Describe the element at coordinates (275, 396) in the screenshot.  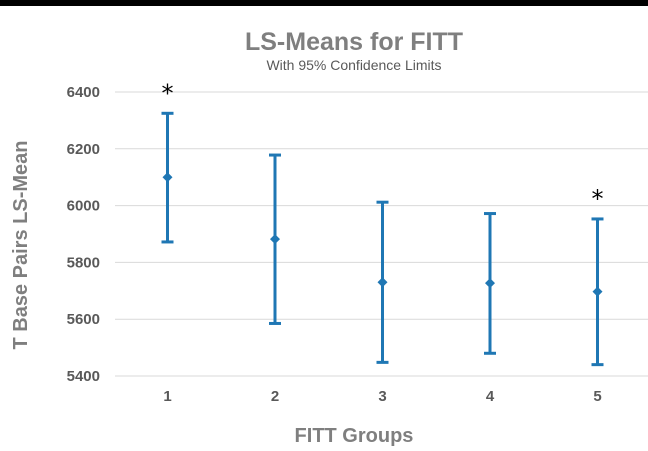
I see `x-tick-label: 2` at that location.